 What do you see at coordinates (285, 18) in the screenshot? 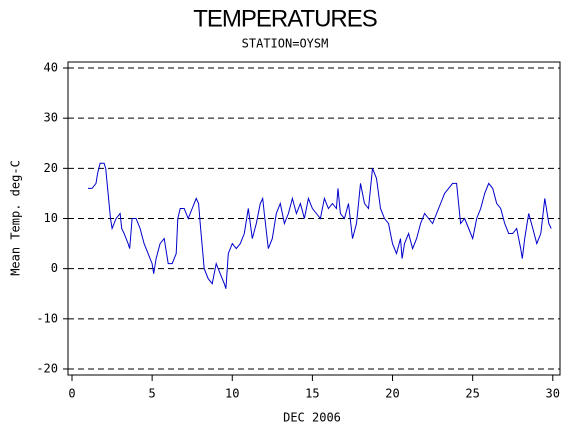
I see `chart-title: TEMPERATURES` at bounding box center [285, 18].